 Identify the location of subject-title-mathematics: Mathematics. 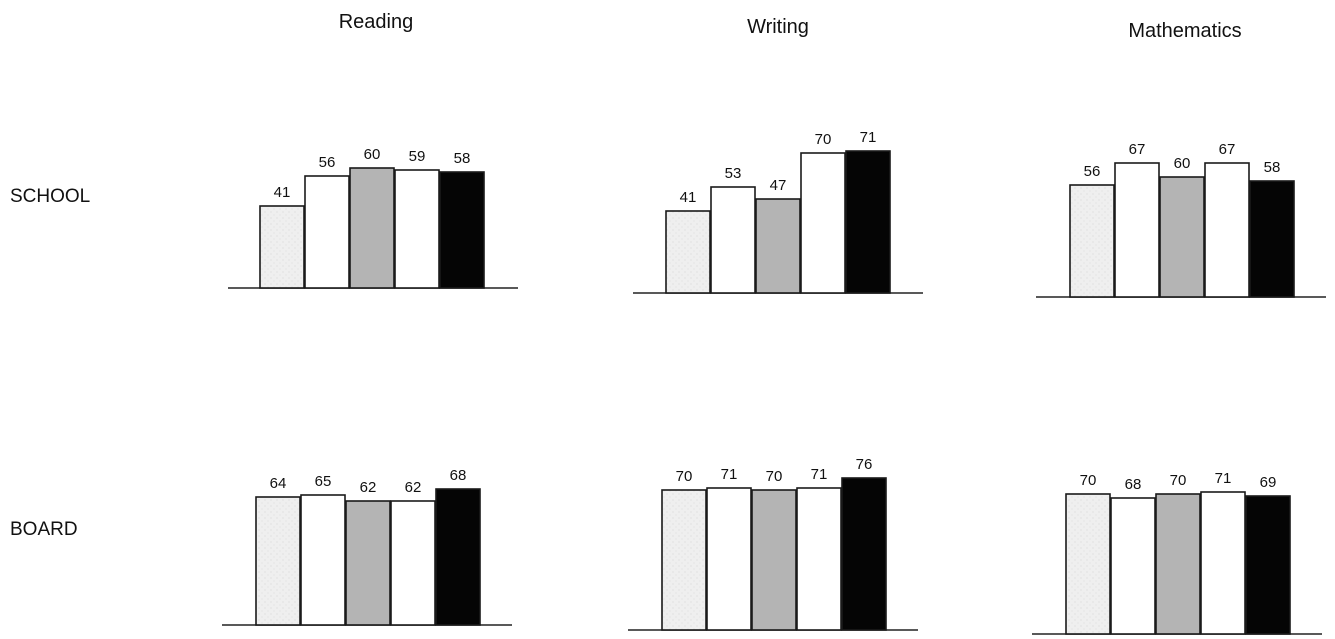
(1184, 31).